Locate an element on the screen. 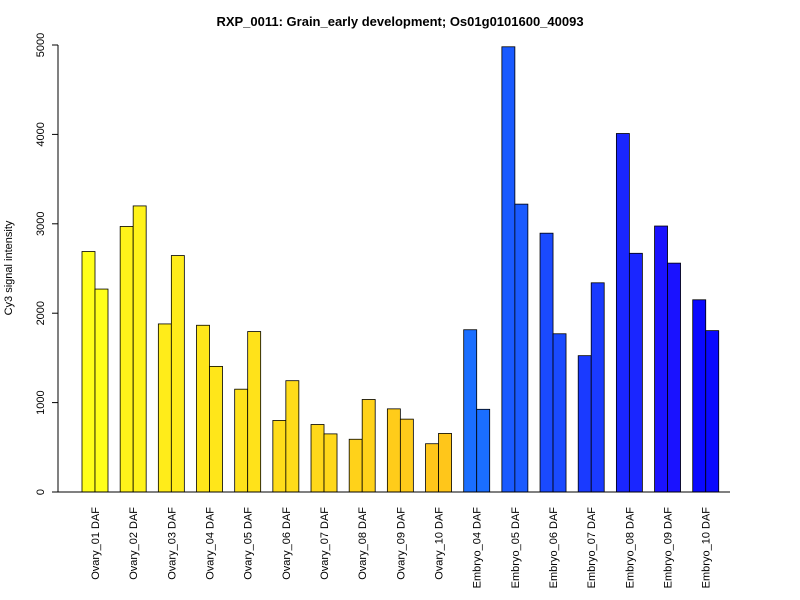 Image resolution: width=800 pixels, height=600 pixels. x-tick-label-12: Embryo_05 DAF is located at coordinates (516, 548).